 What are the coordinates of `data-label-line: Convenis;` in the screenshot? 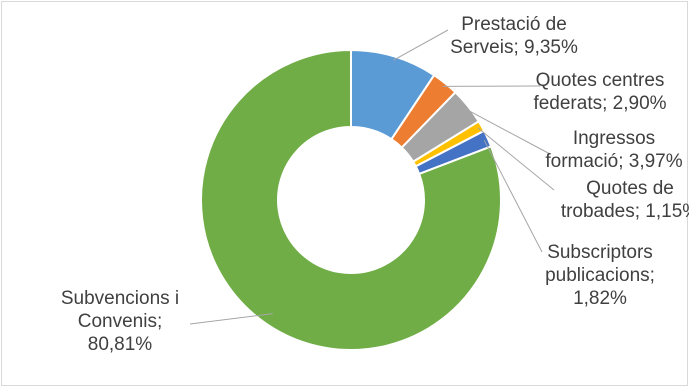 It's located at (120, 321).